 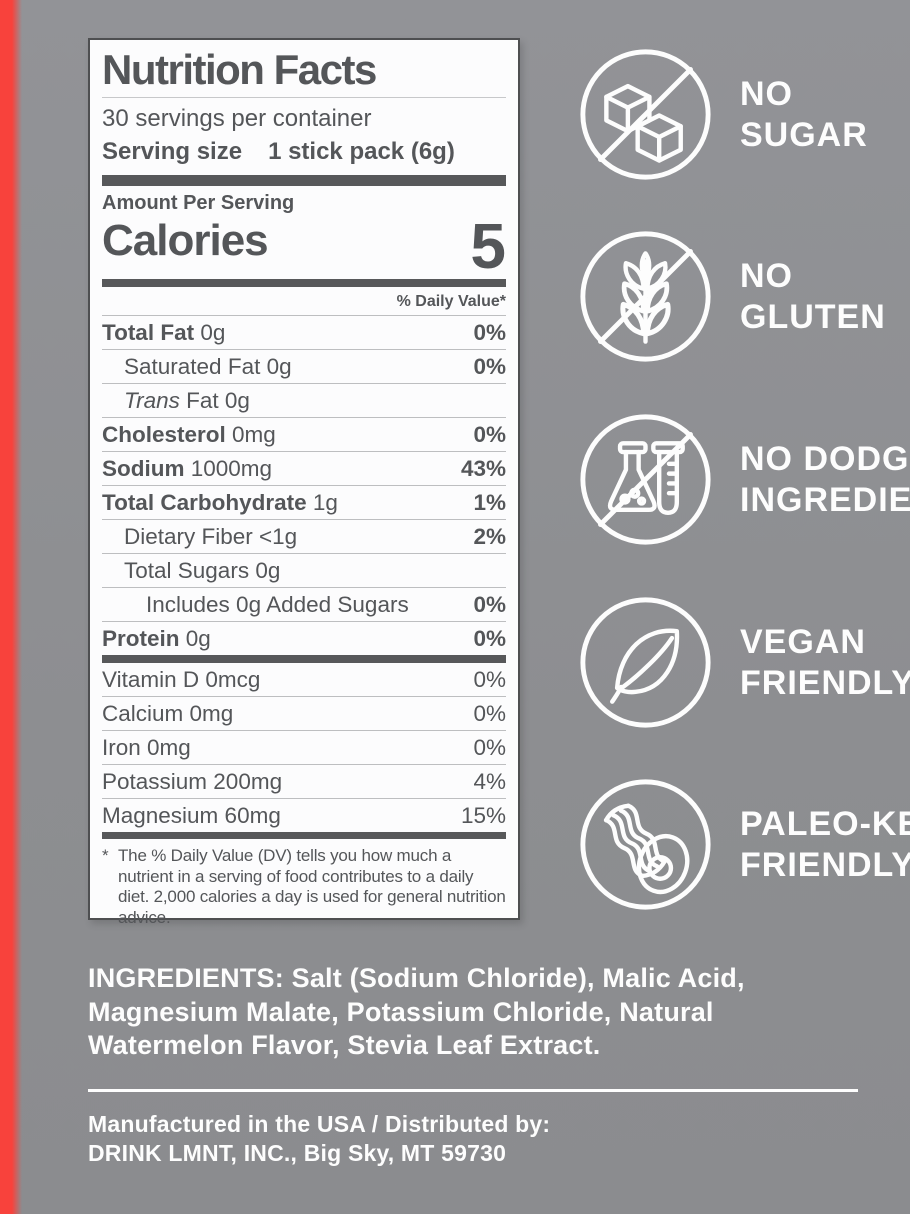 I want to click on paleo-keto-friendly-icon, so click(x=645, y=844).